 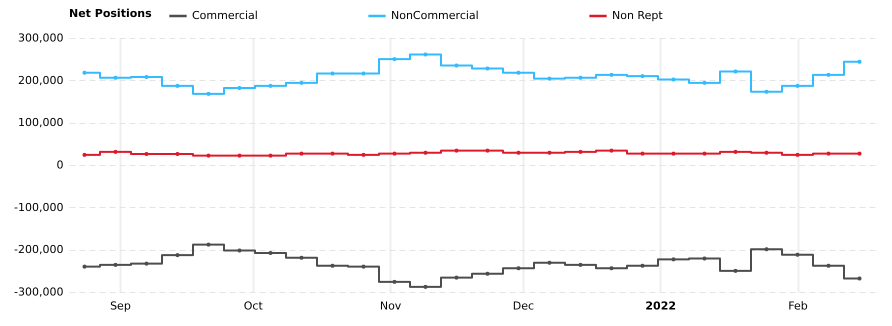 I want to click on legend-label: Non Rept, so click(x=638, y=15).